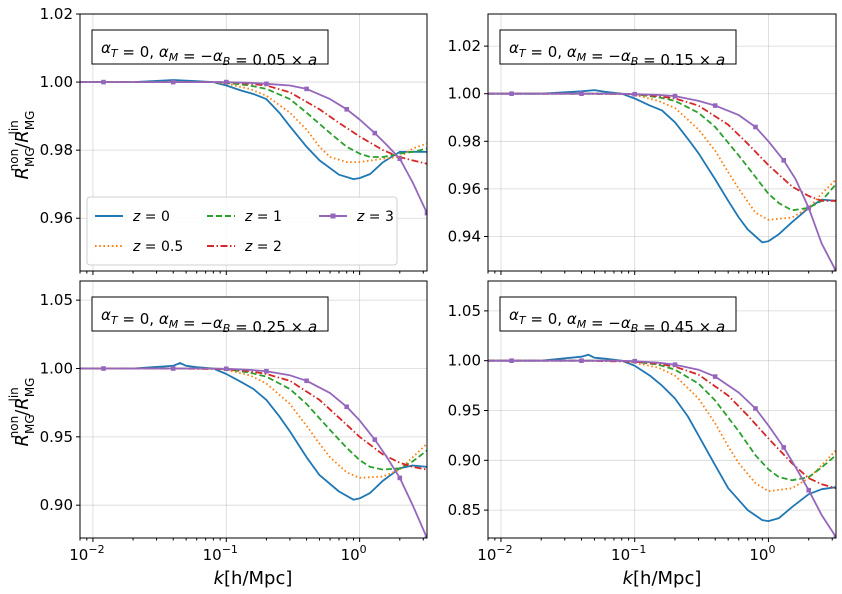 This screenshot has width=842, height=594. I want to click on legend-label: z = 0.5, so click(157, 247).